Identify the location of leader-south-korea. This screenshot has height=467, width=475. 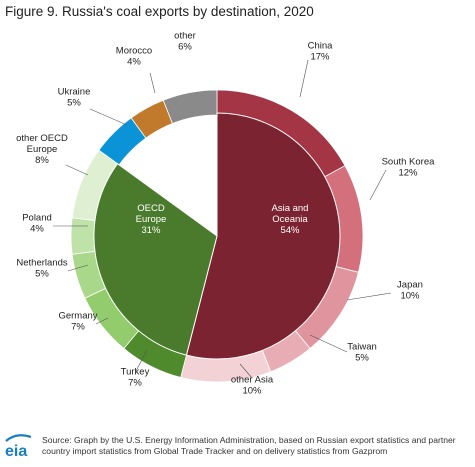
(378, 185).